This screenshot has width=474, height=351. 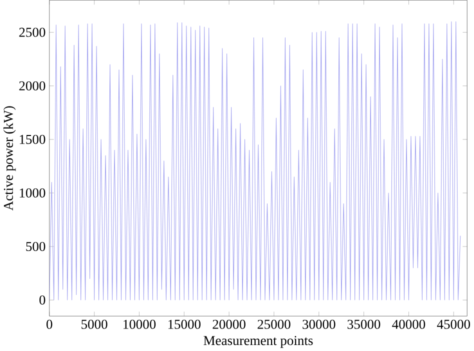 What do you see at coordinates (364, 324) in the screenshot?
I see `x-tick-label: 35000` at bounding box center [364, 324].